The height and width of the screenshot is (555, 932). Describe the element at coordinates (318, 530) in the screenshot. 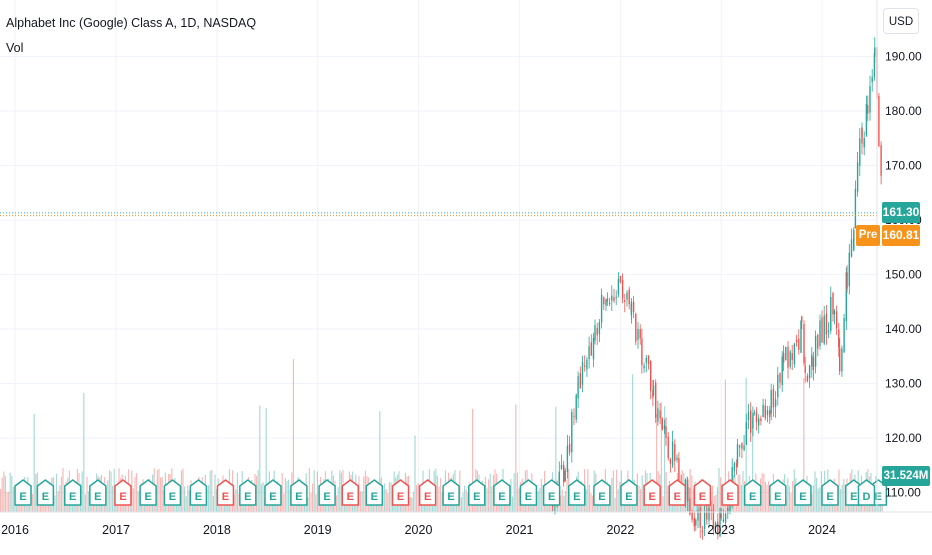

I see `x-tick-label: 2019` at that location.